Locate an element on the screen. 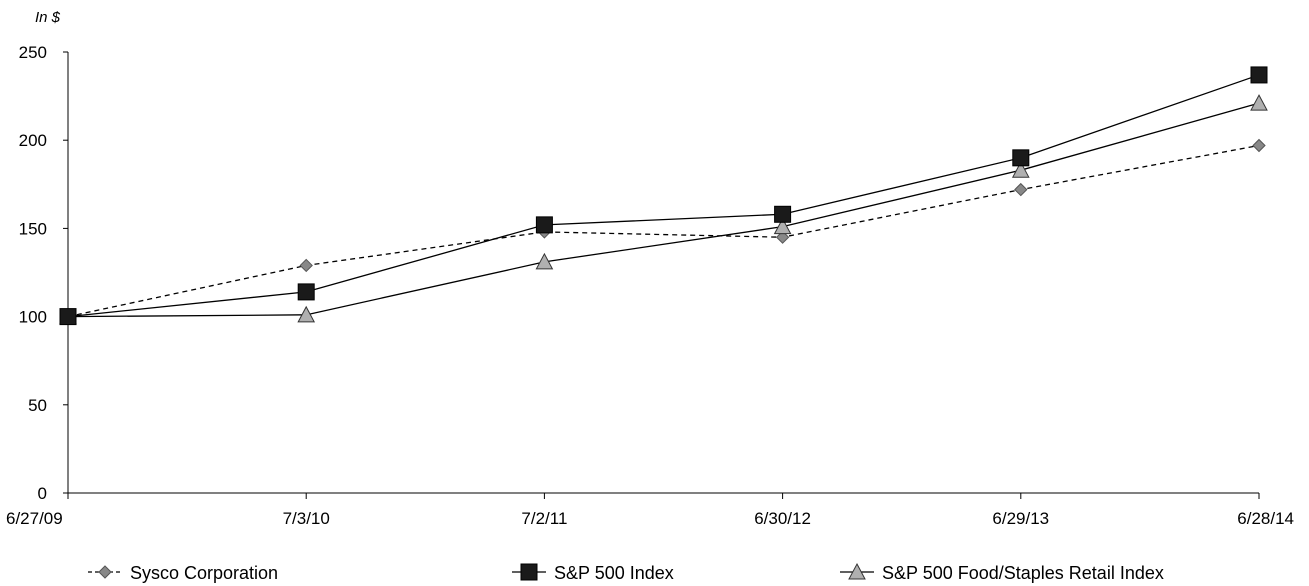  legend-label: S&P 500 Food/Staples Retail Index is located at coordinates (1023, 573).